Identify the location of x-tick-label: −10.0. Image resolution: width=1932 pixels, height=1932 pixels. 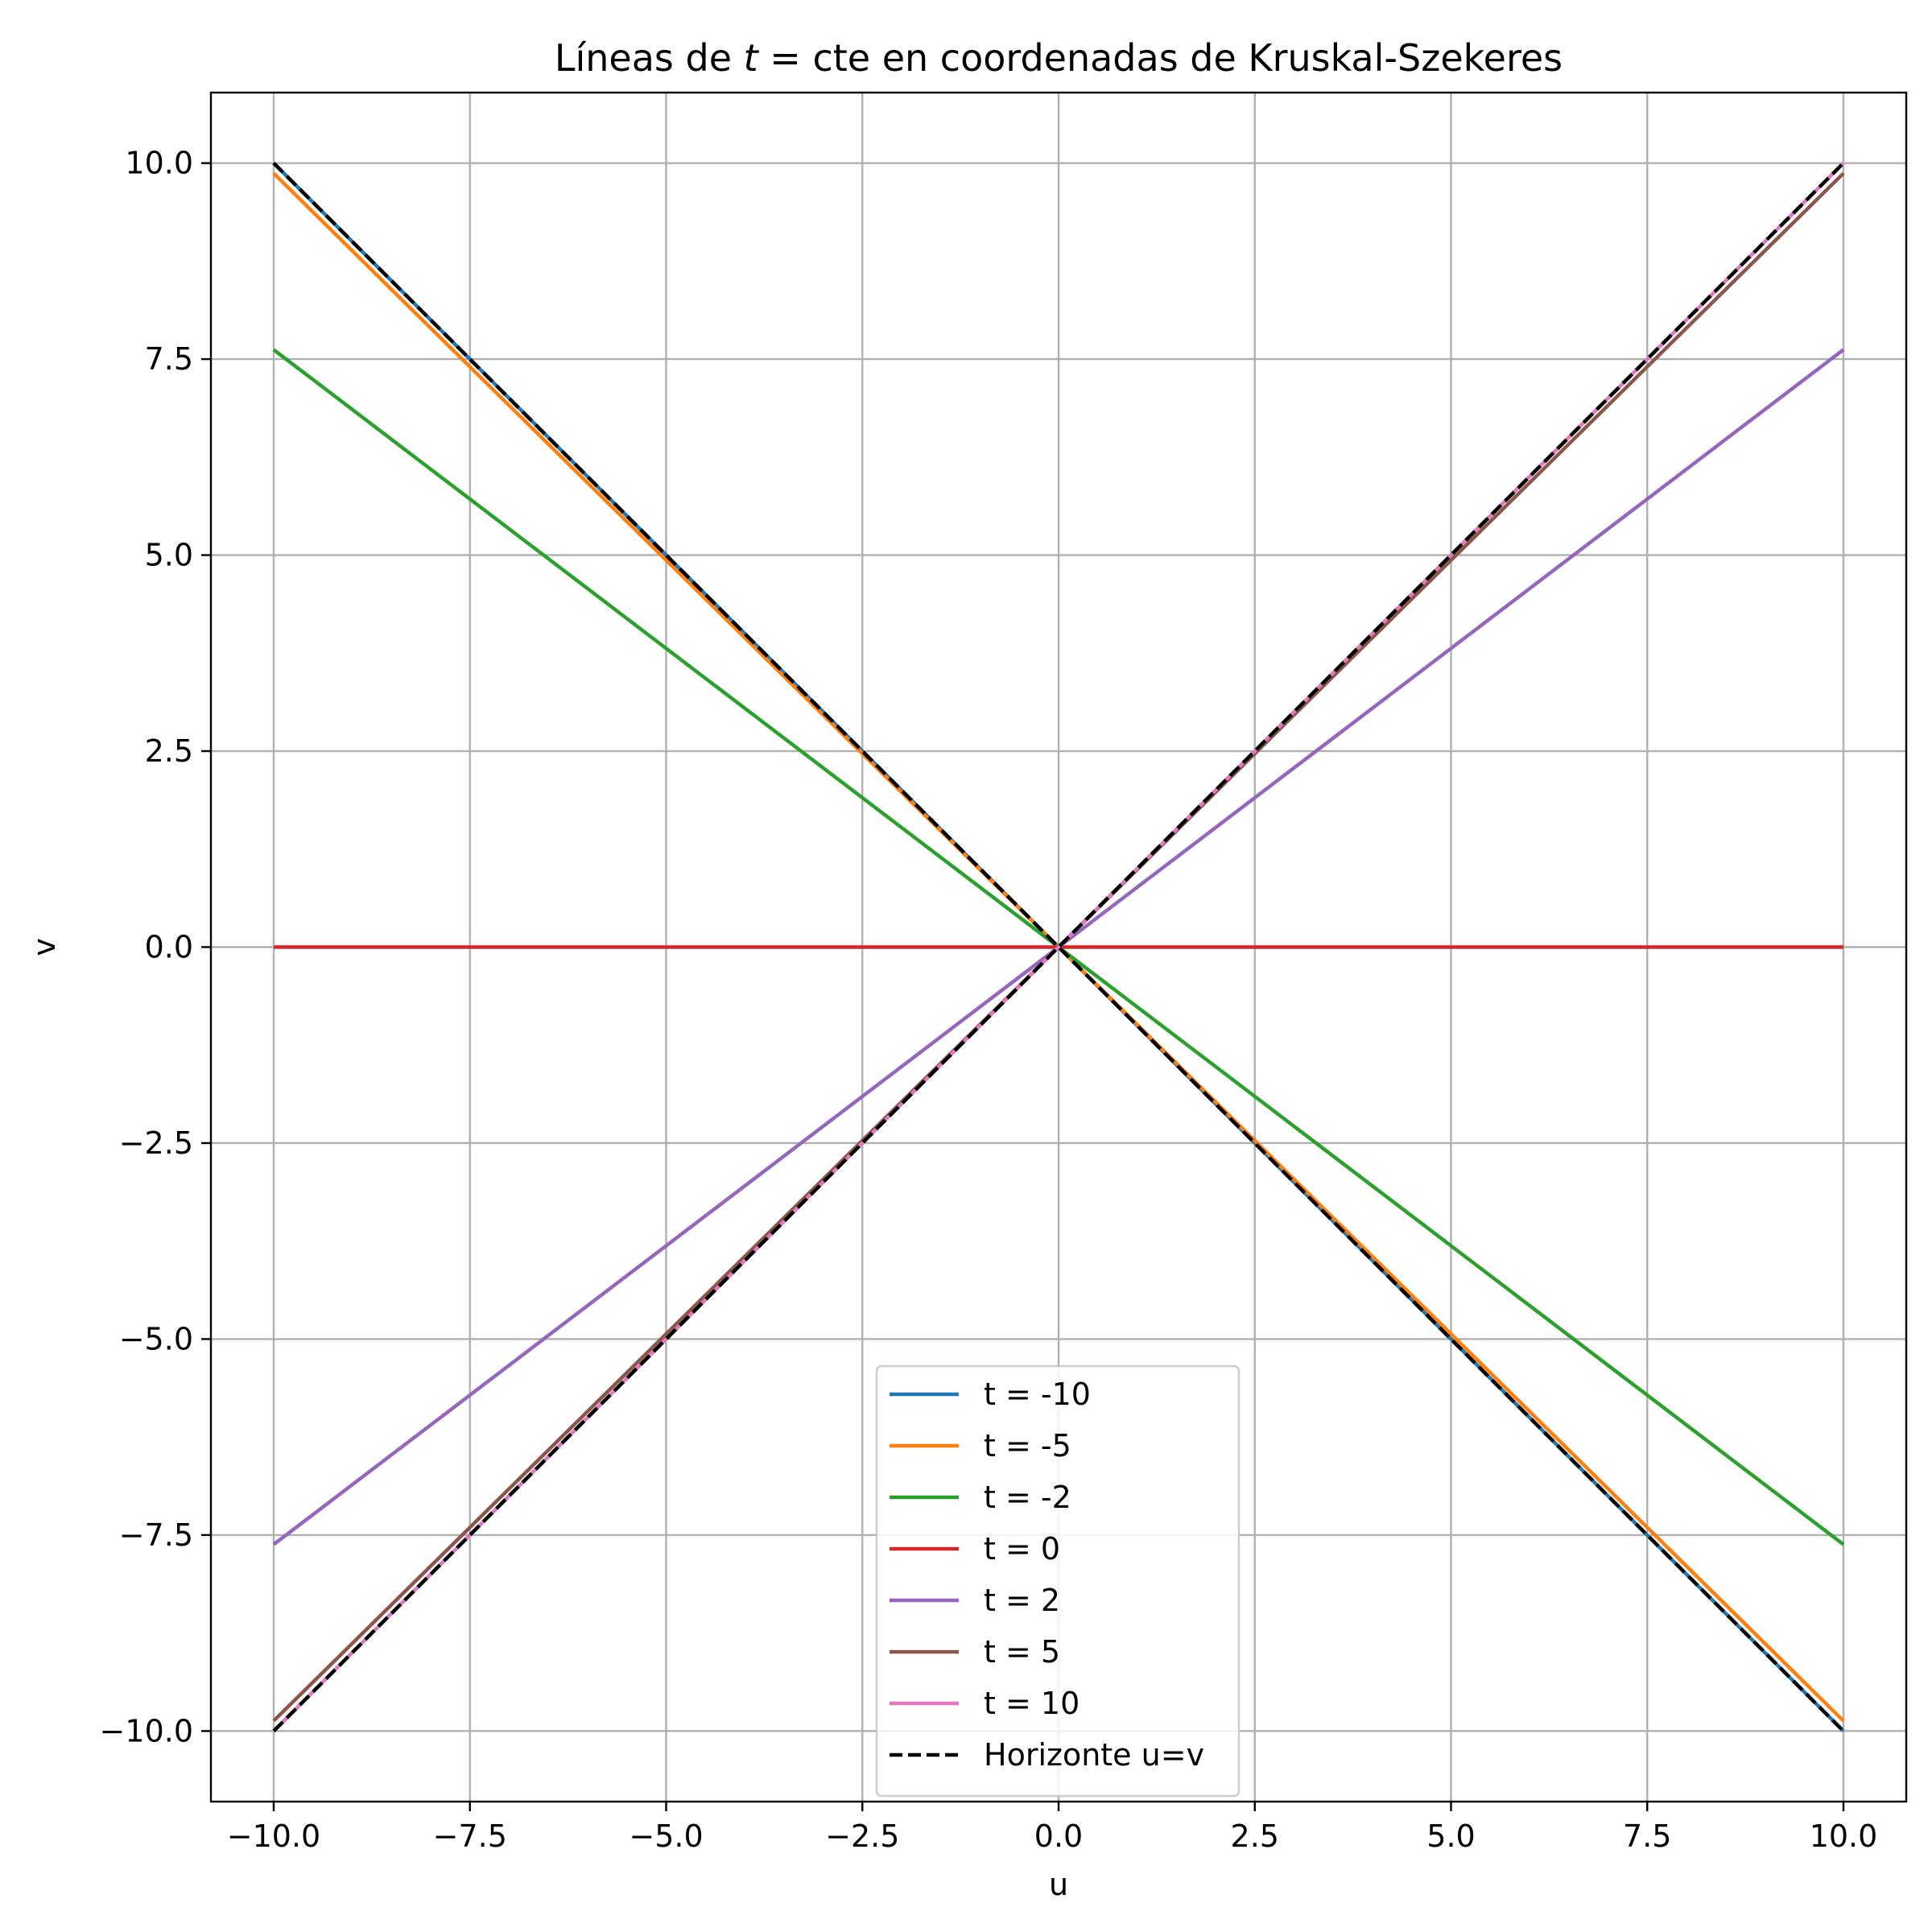
(273, 1836).